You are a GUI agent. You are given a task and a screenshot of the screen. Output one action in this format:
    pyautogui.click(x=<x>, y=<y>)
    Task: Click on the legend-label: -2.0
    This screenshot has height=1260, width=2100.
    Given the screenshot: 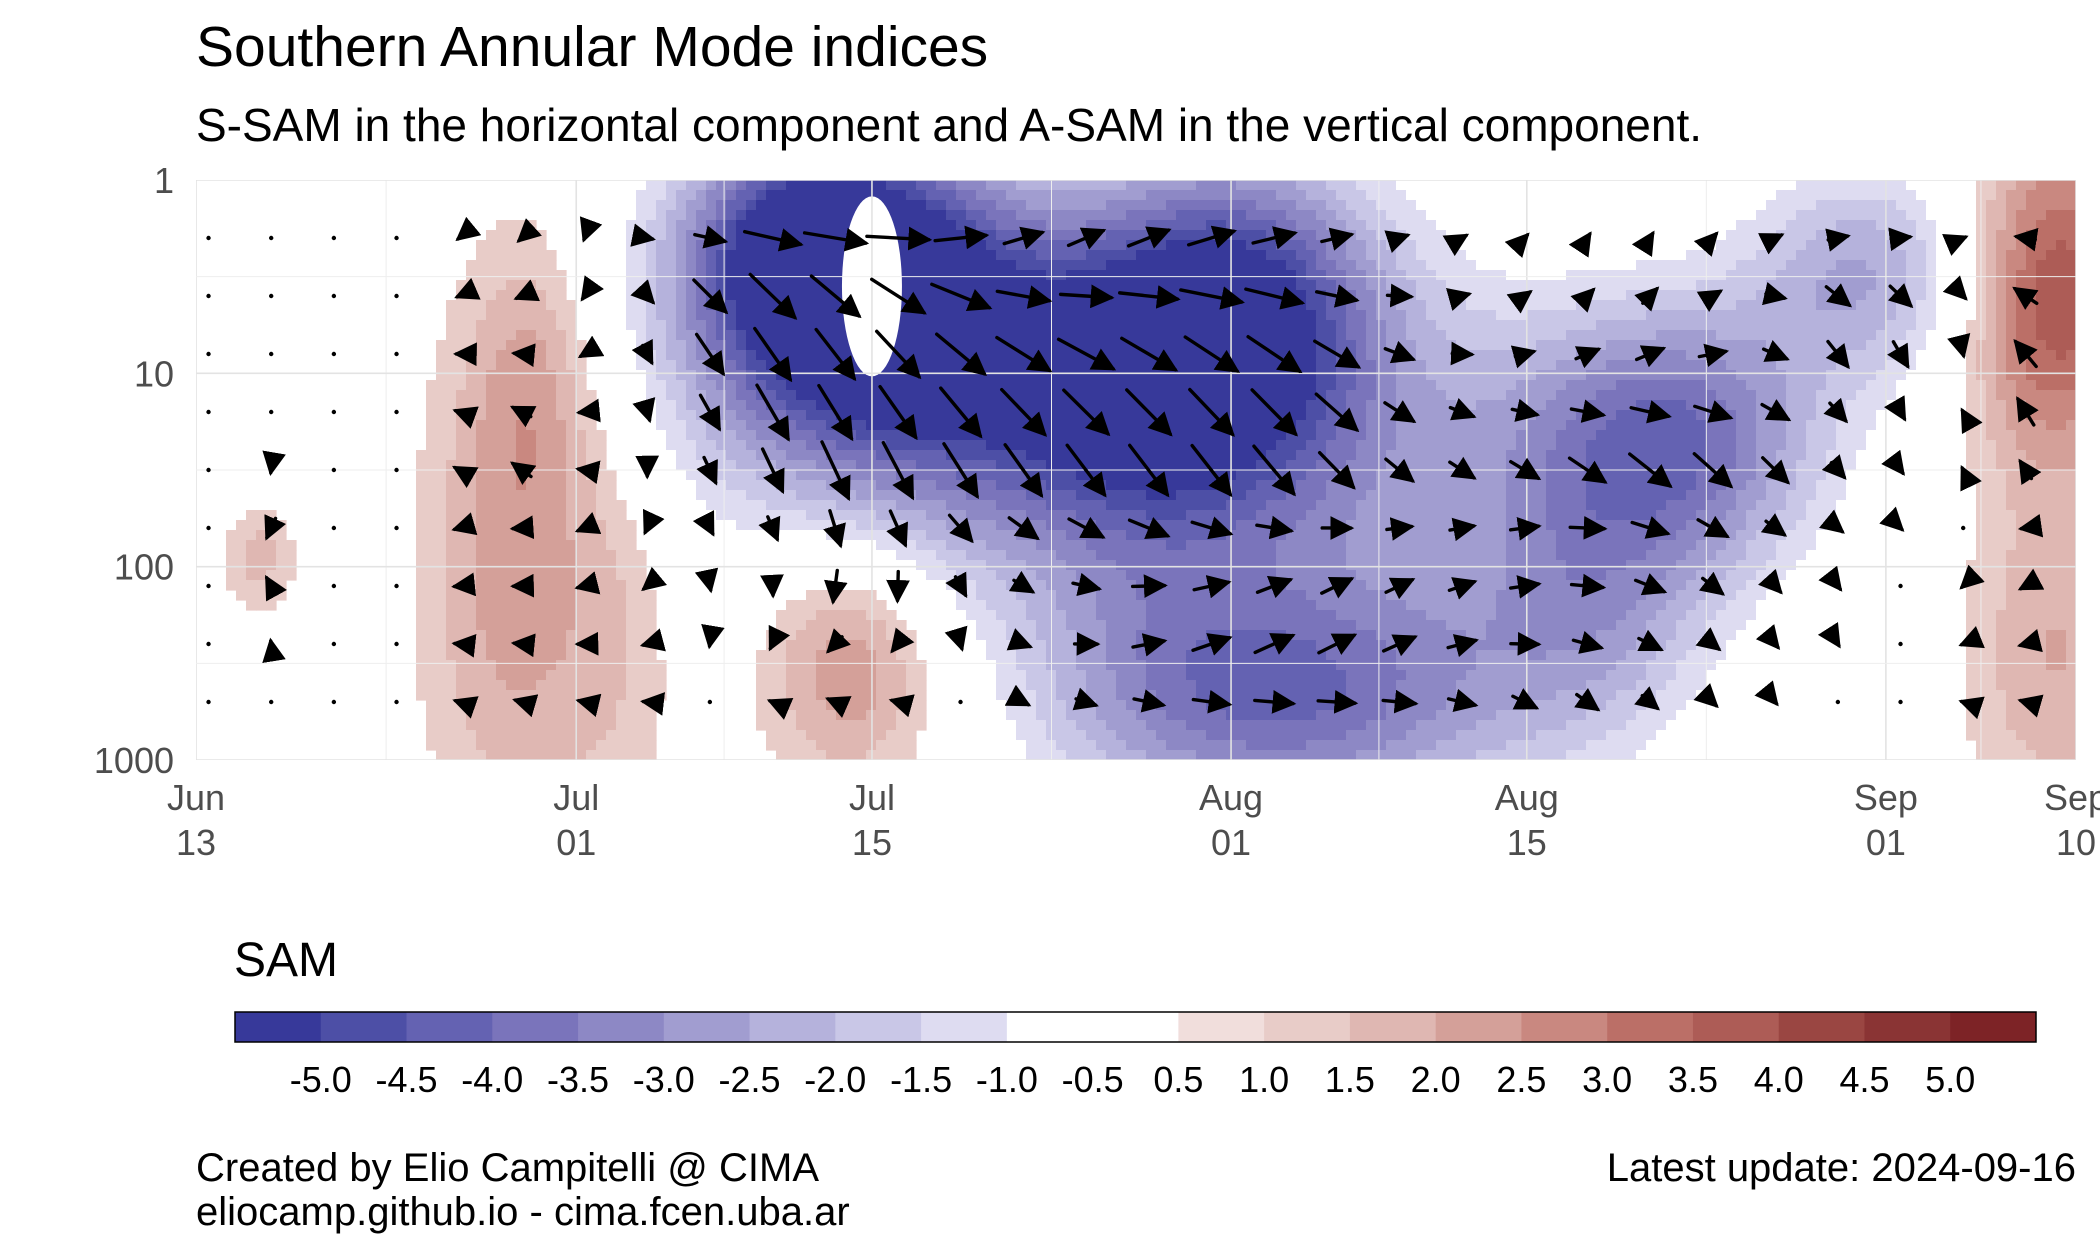 What is the action you would take?
    pyautogui.click(x=835, y=1079)
    